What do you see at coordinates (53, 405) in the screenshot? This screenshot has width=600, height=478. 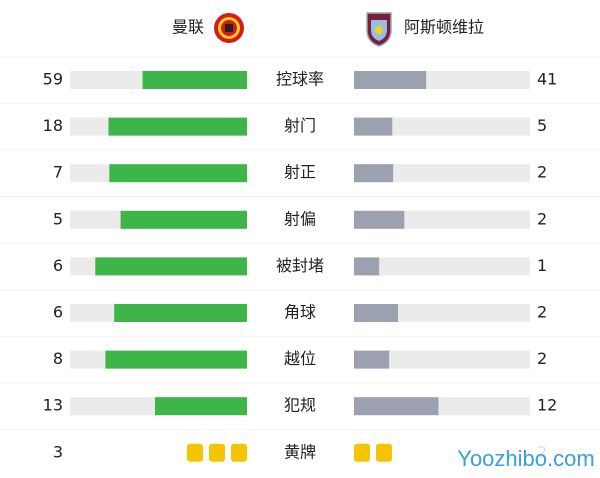 I see `home-value: 13` at bounding box center [53, 405].